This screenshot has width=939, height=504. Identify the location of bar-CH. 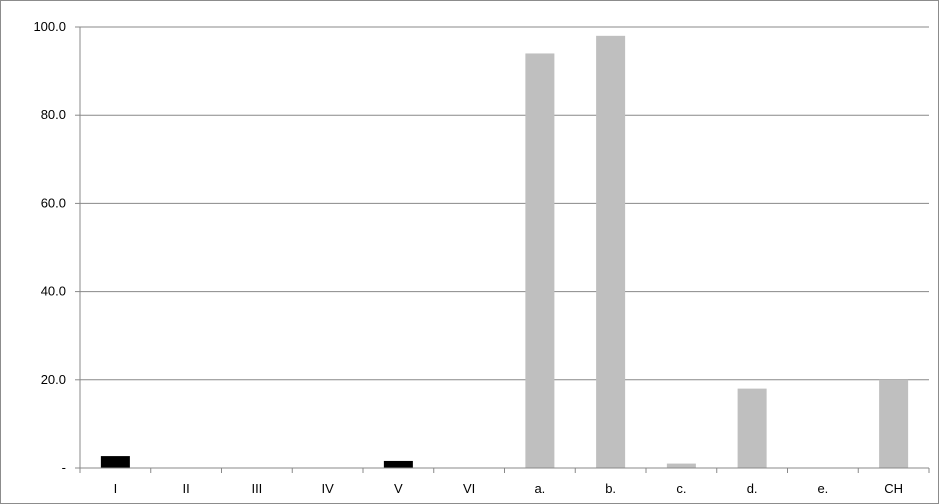
(894, 423).